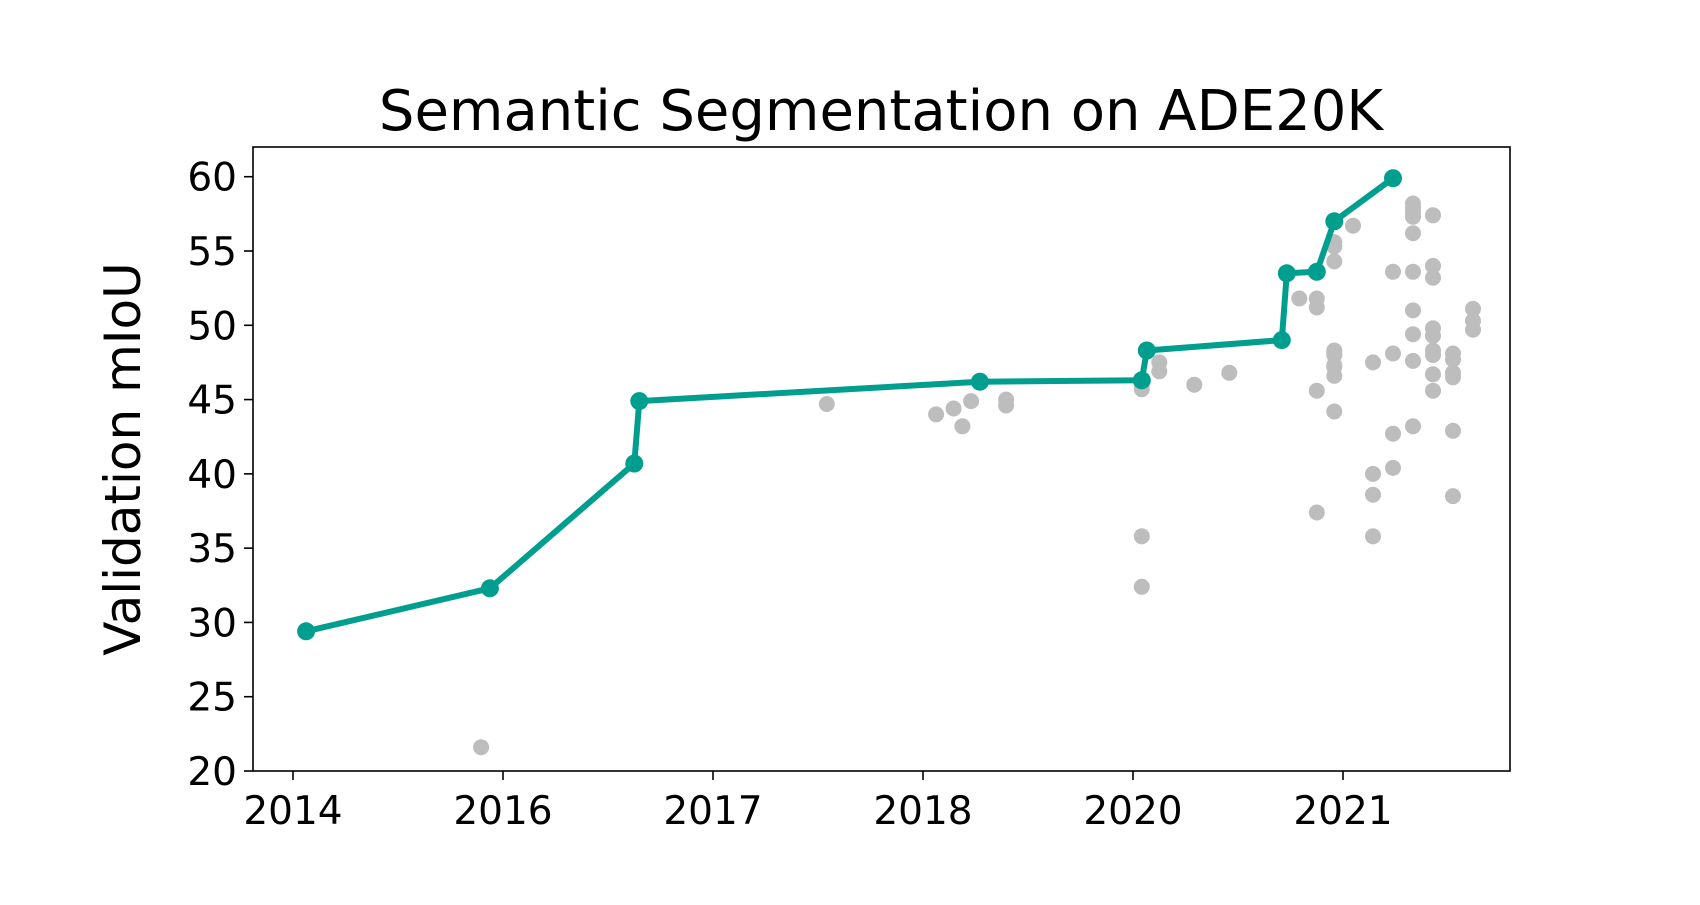  What do you see at coordinates (212, 475) in the screenshot?
I see `y-tick-label: 40` at bounding box center [212, 475].